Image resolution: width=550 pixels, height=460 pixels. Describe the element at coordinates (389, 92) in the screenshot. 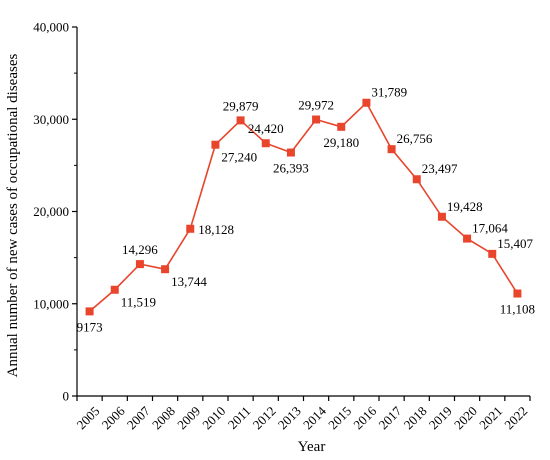

I see `data-label: 31,789` at that location.